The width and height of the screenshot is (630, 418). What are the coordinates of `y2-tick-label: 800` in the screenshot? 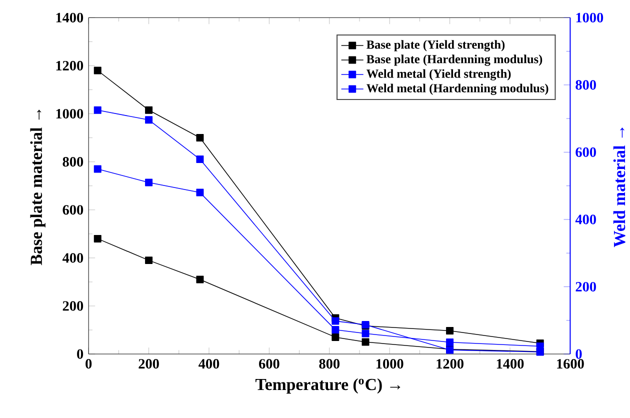 It's located at (586, 85).